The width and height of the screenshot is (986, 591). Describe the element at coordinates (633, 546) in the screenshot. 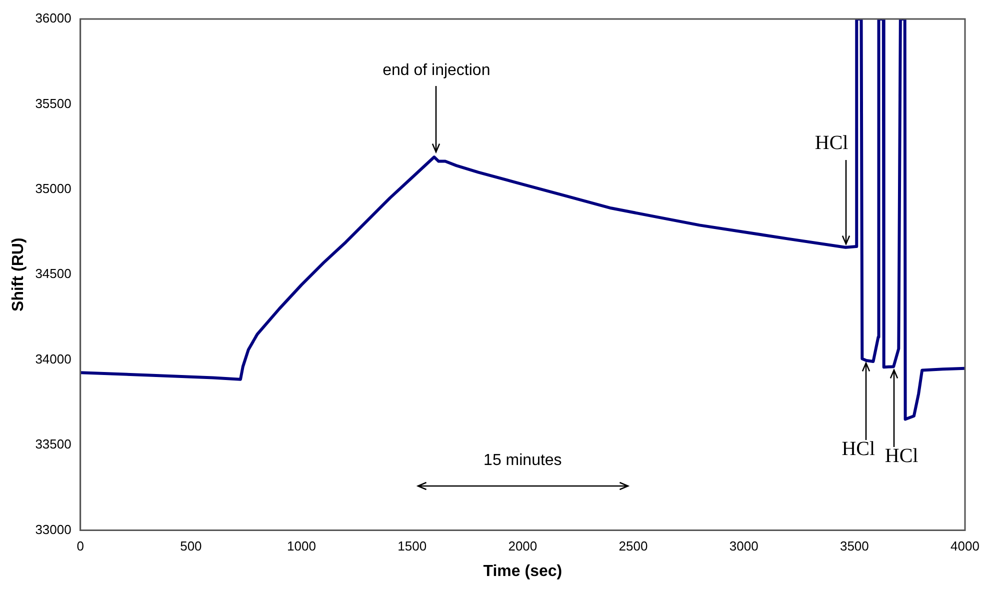

I see `x-tick-label: 2500` at that location.